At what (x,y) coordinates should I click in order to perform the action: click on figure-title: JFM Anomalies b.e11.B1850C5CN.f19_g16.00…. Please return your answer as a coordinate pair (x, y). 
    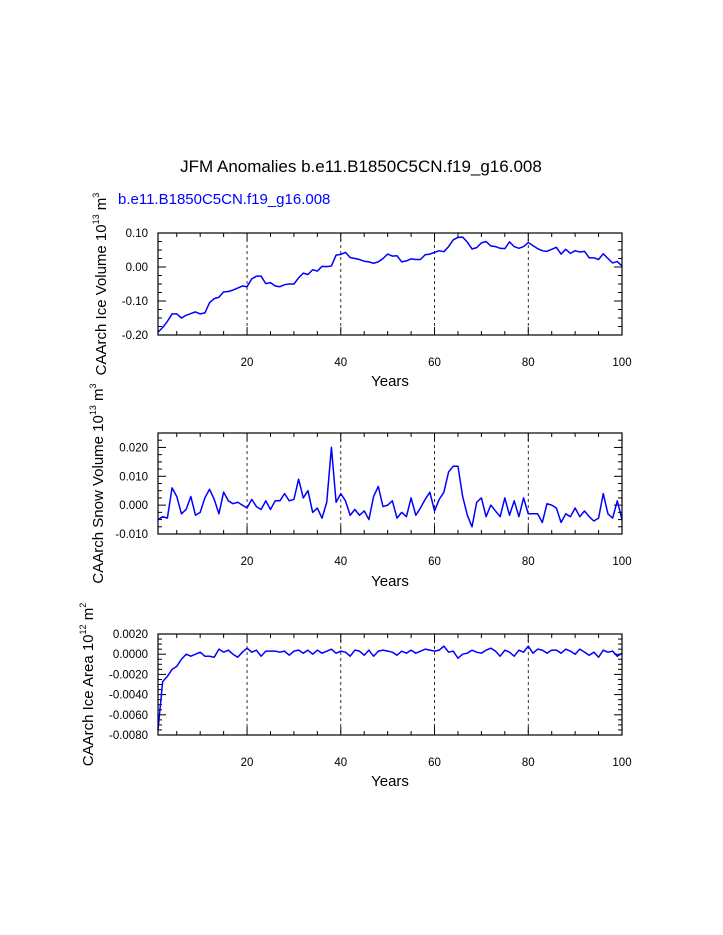
    Looking at the image, I should click on (361, 166).